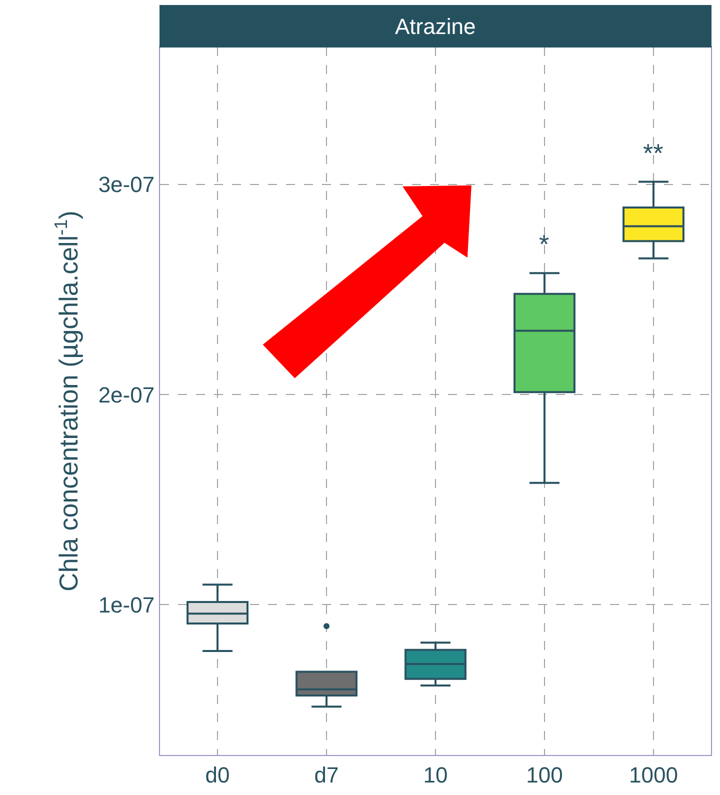 The height and width of the screenshot is (795, 720). Describe the element at coordinates (435, 775) in the screenshot. I see `x-tick-label: 10` at that location.